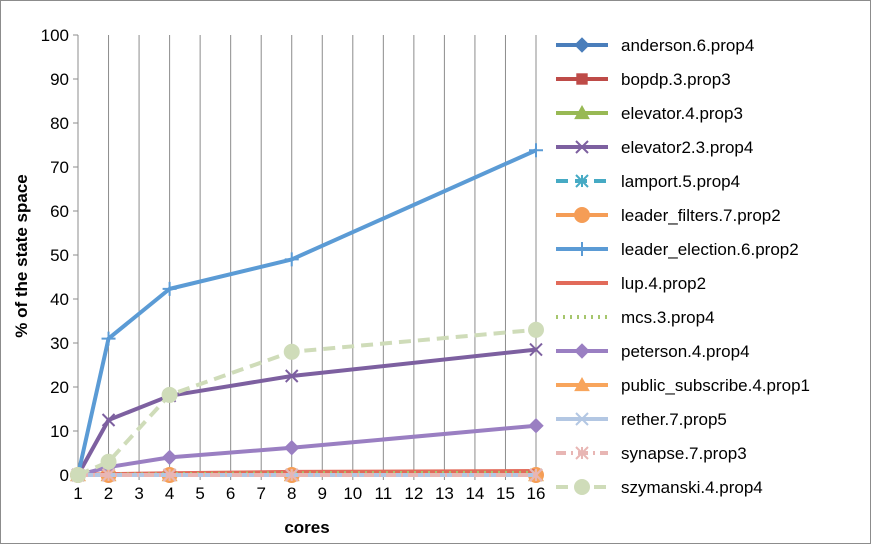  I want to click on legend-item: lamport.5.prop4, so click(648, 181).